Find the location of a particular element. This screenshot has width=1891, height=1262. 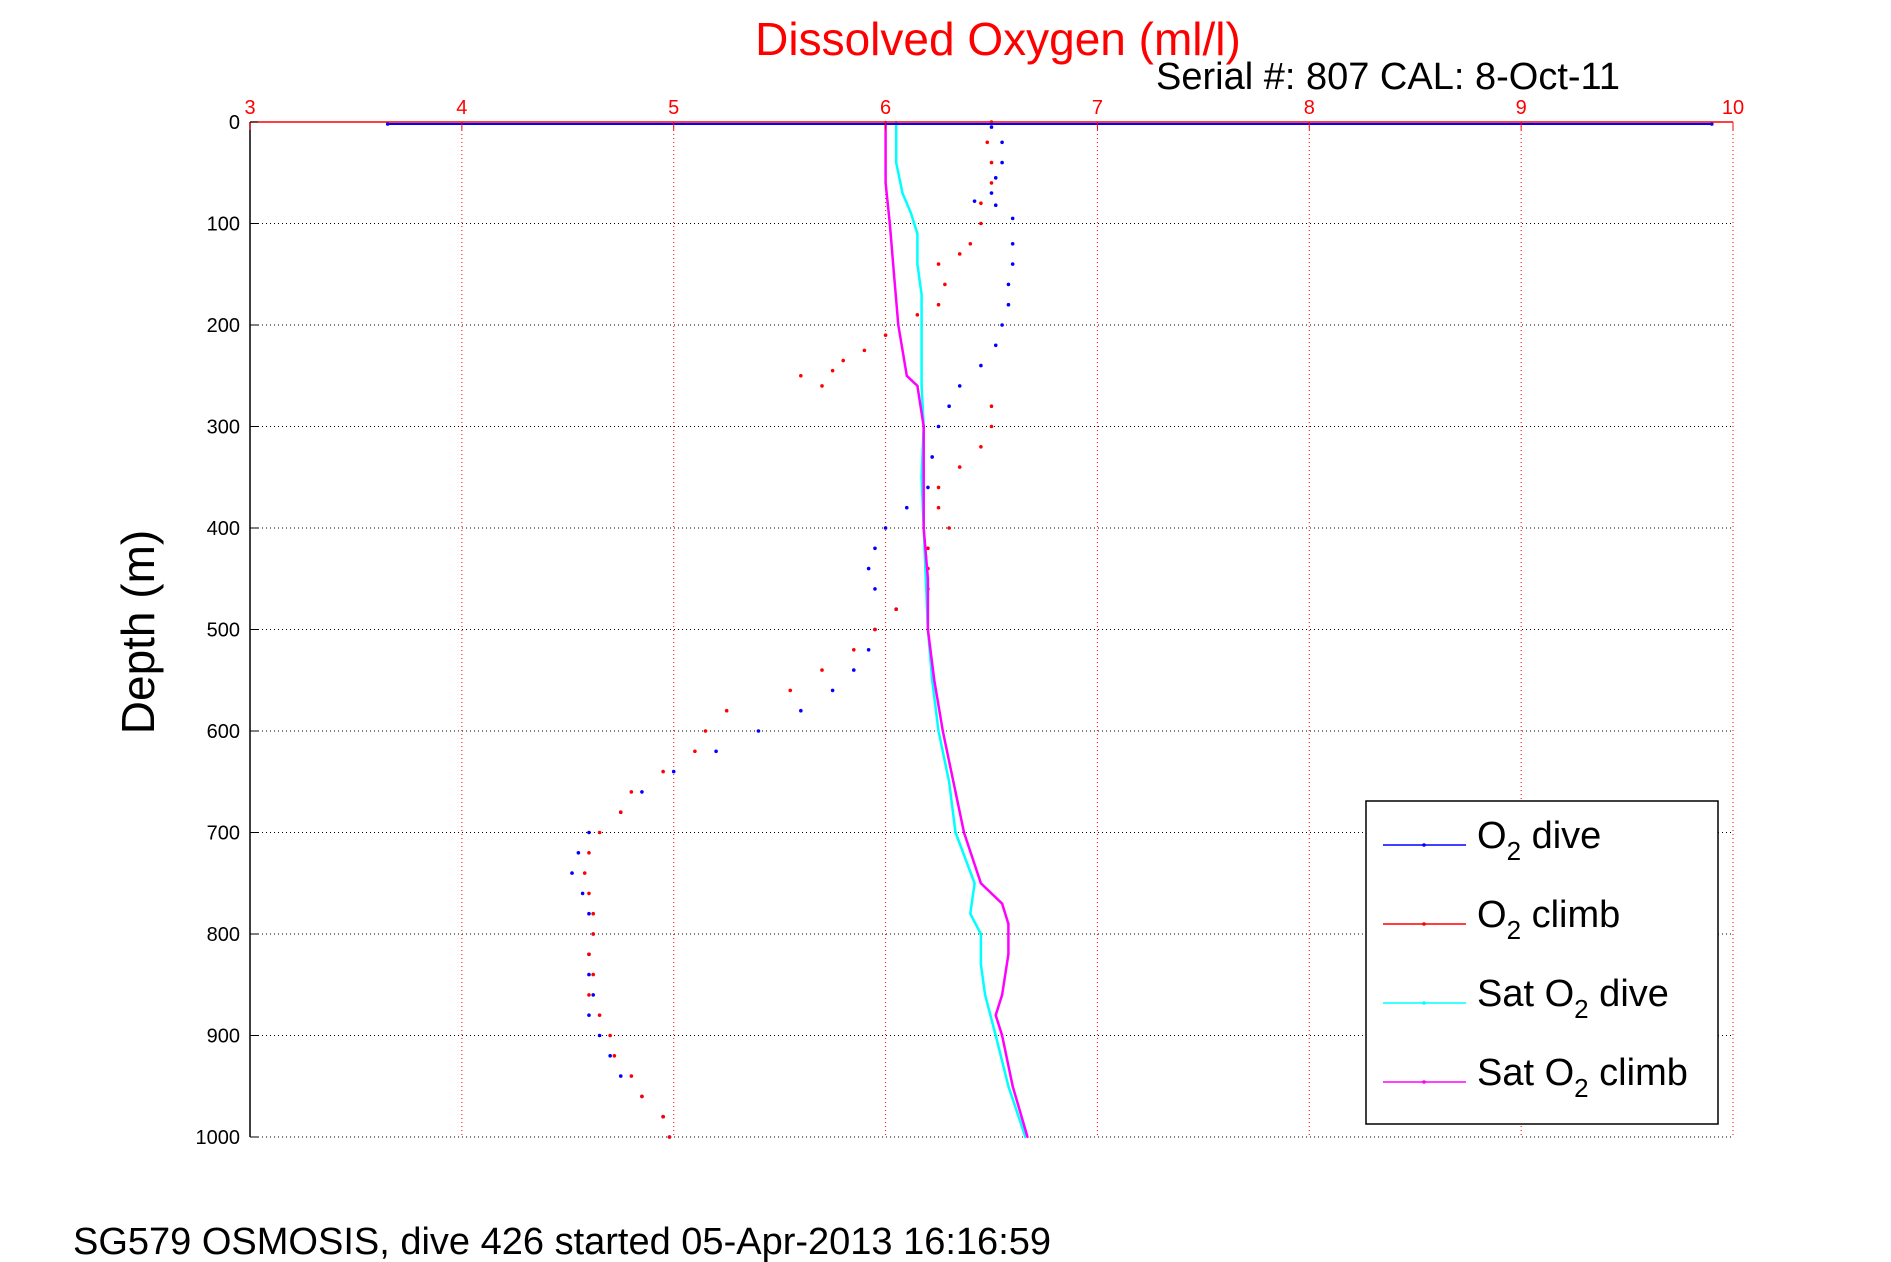

legend: O2 dive O2 climb Sat O2 dive Sat O2 climb is located at coordinates (1542, 962).